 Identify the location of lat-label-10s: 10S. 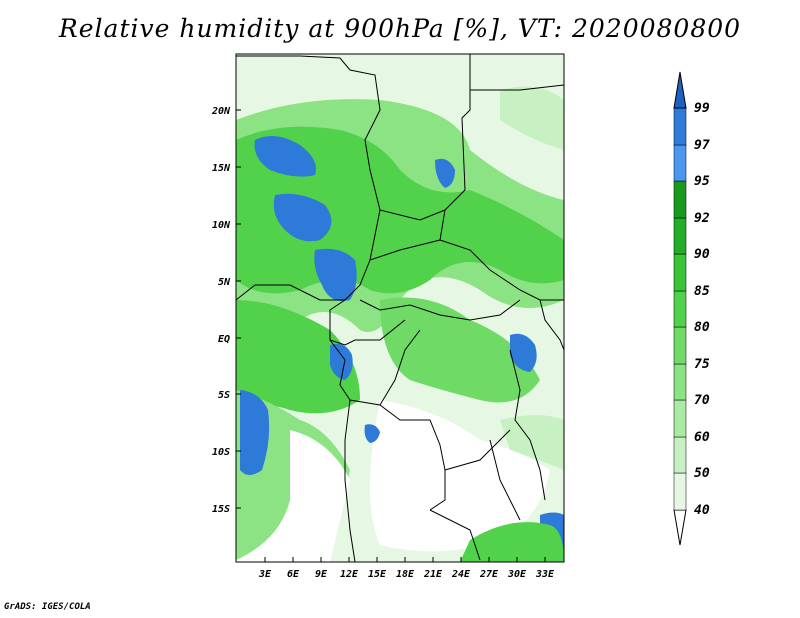
(221, 452).